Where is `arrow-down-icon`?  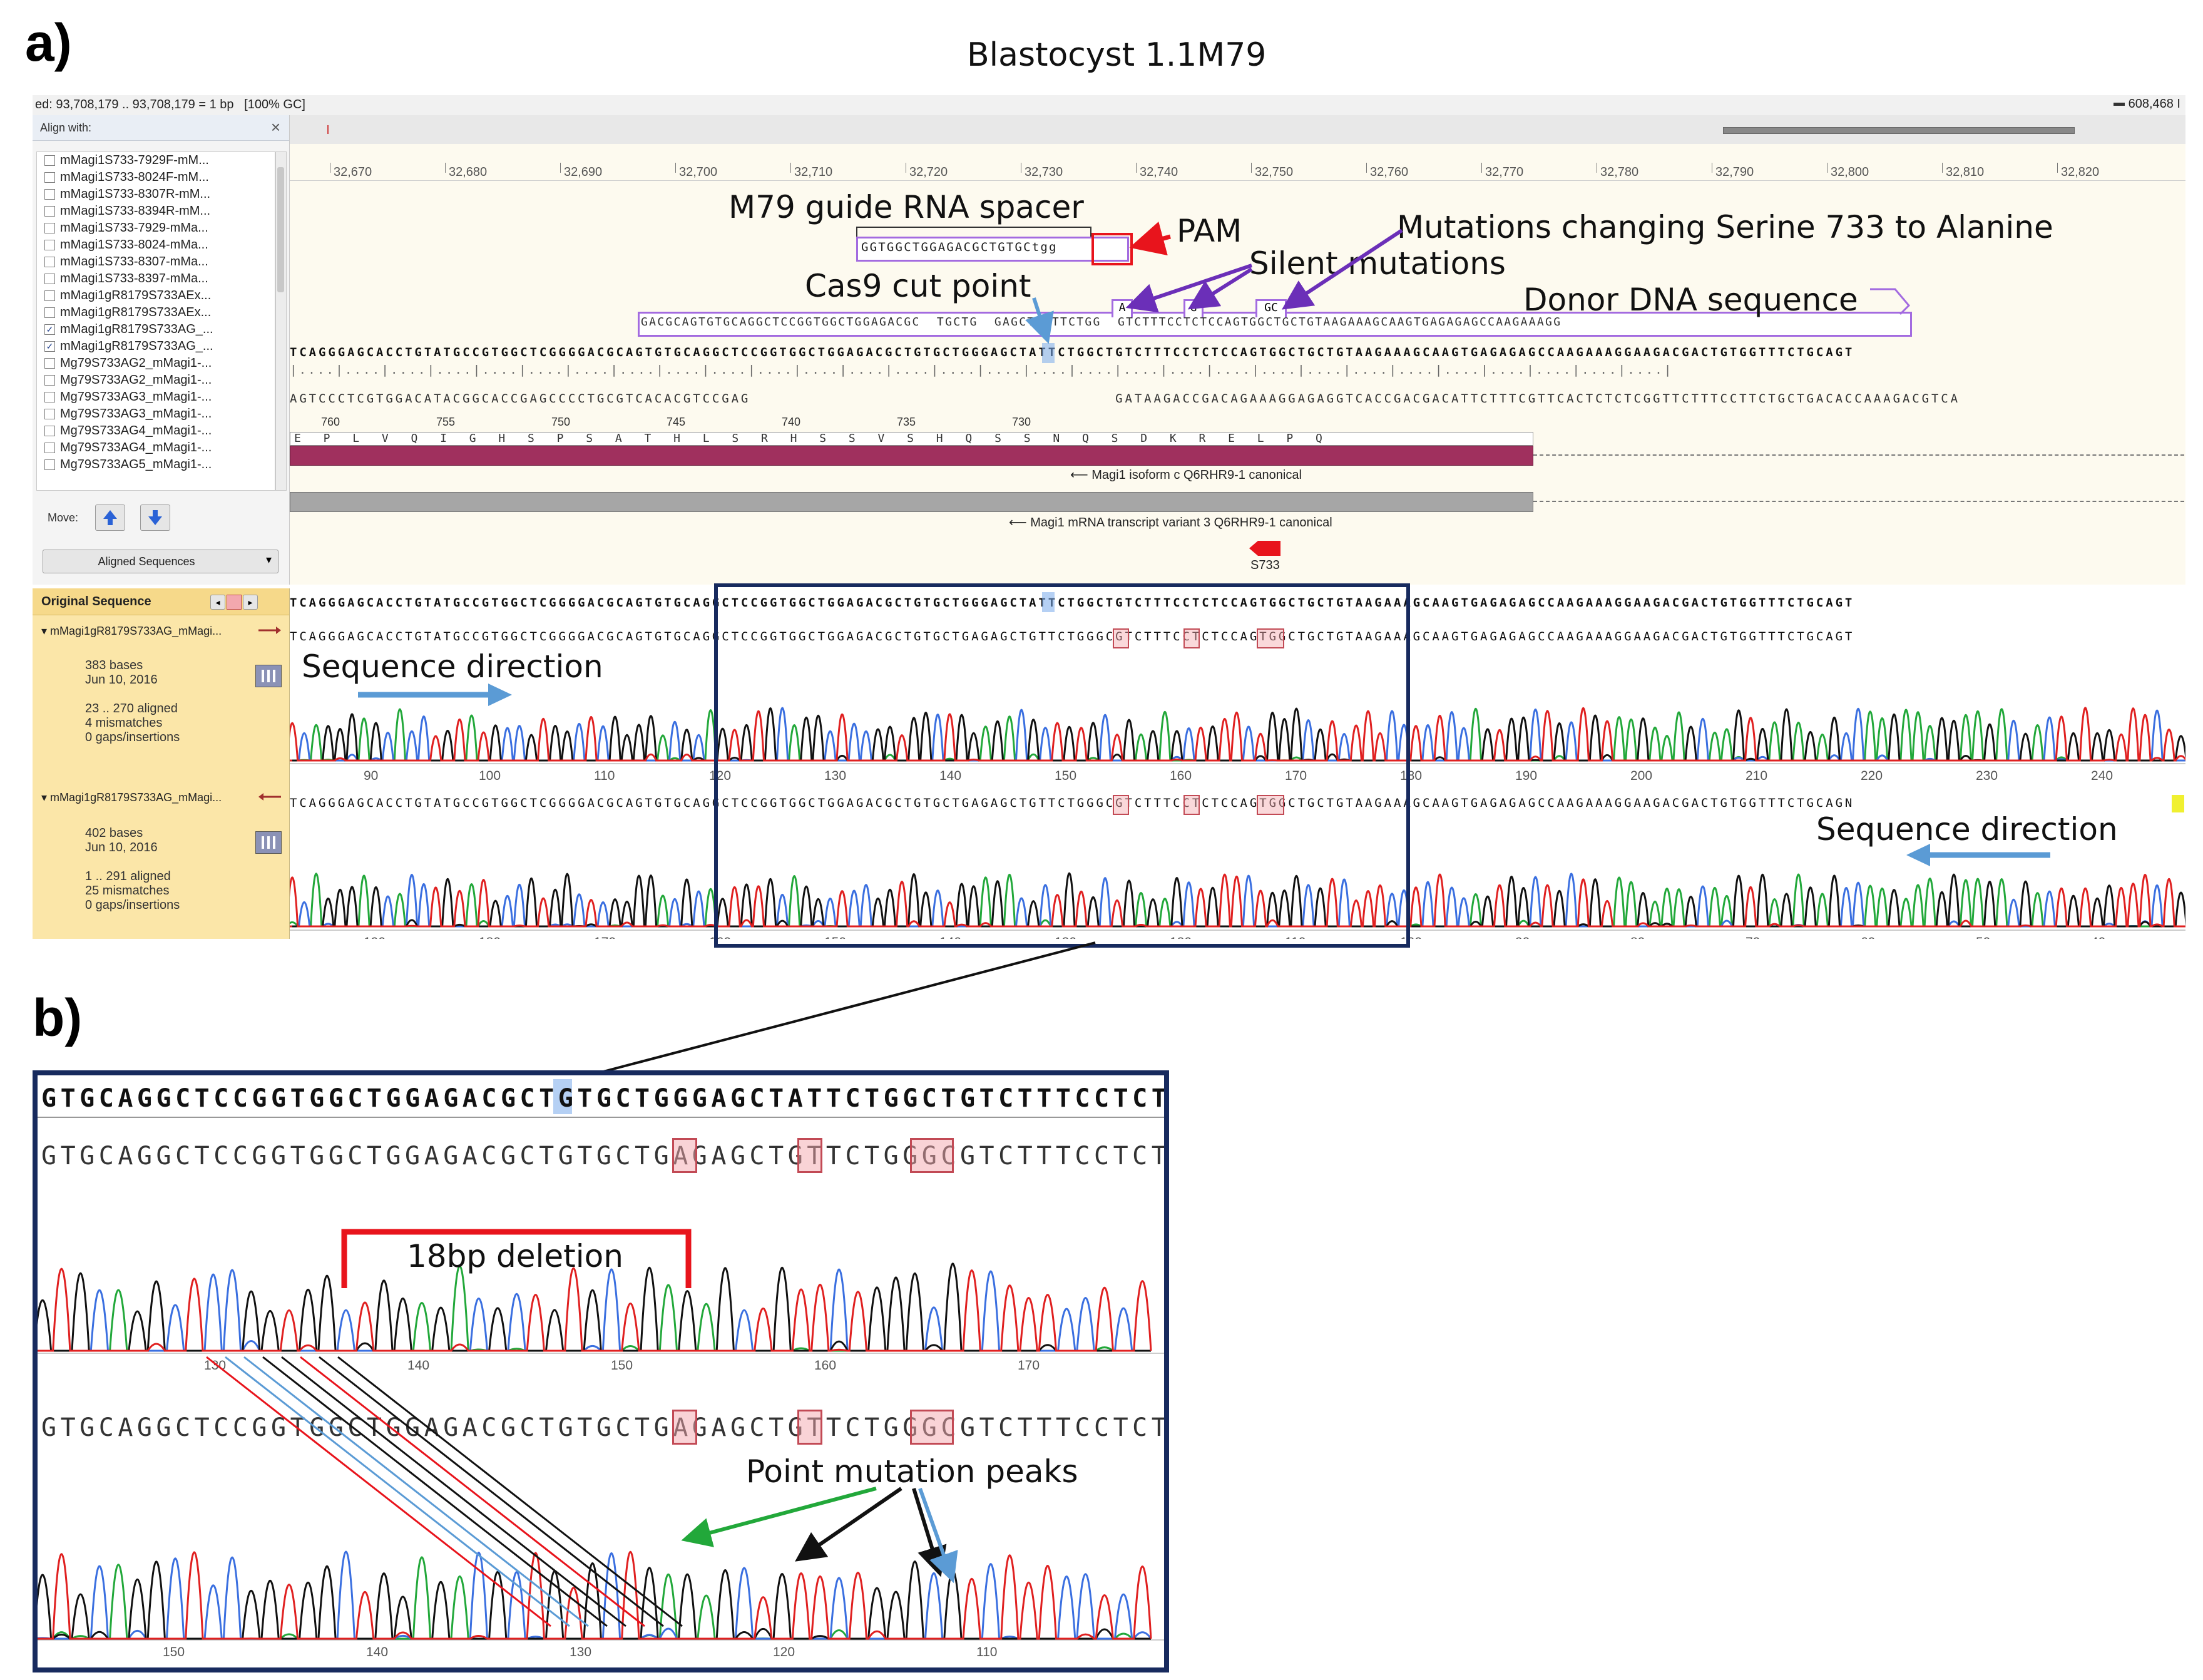 arrow-down-icon is located at coordinates (155, 517).